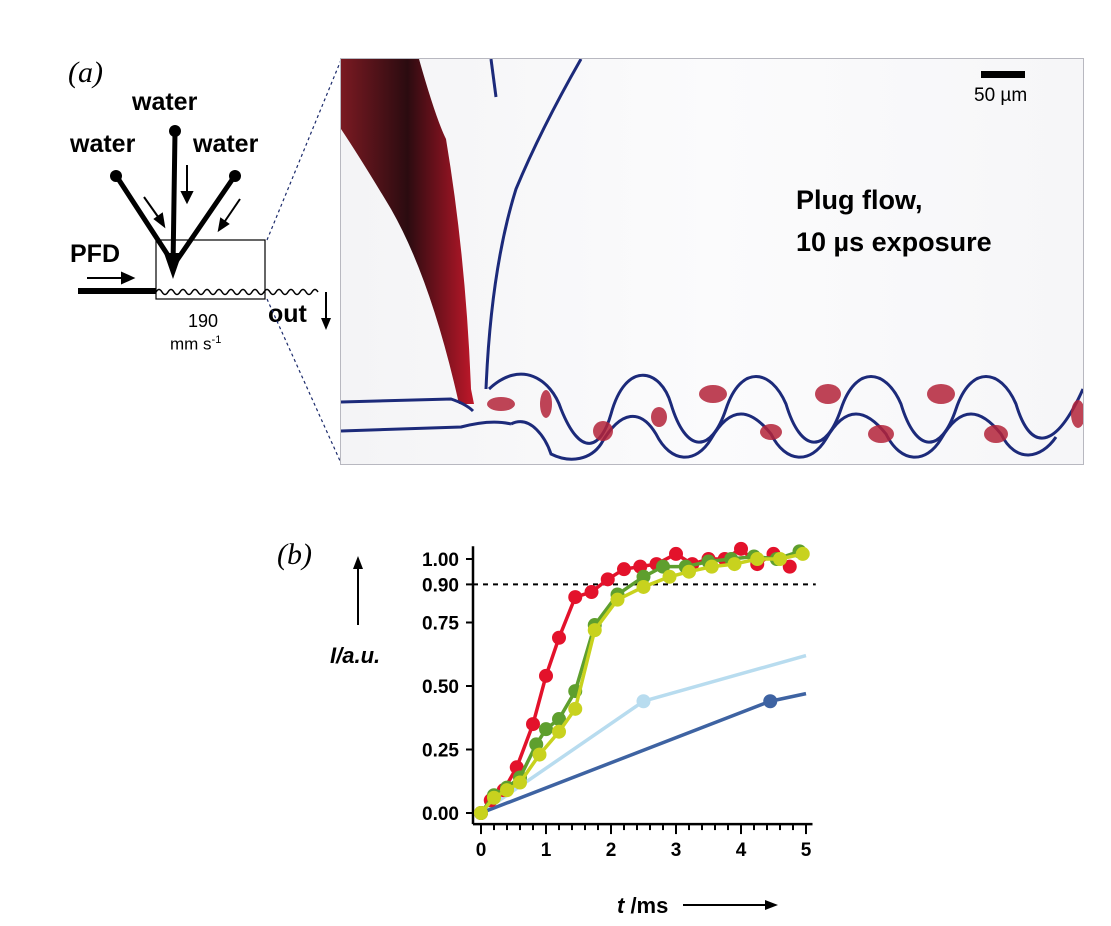 This screenshot has width=1111, height=926. Describe the element at coordinates (95, 254) in the screenshot. I see `label-pfd: PFD` at that location.